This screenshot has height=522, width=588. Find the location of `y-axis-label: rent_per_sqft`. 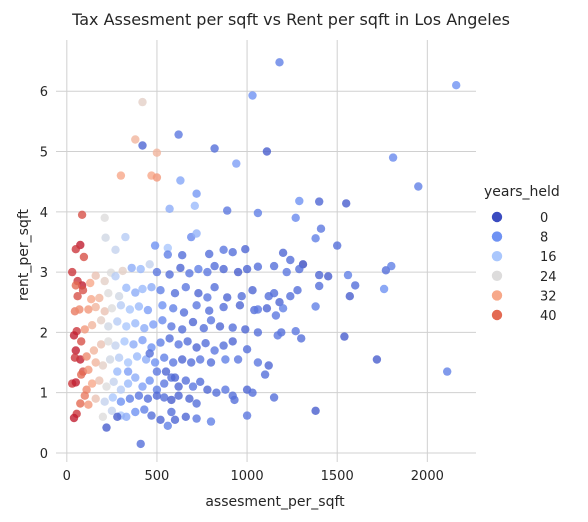

y-axis-label: rent_per_sqft is located at coordinates (24, 254).